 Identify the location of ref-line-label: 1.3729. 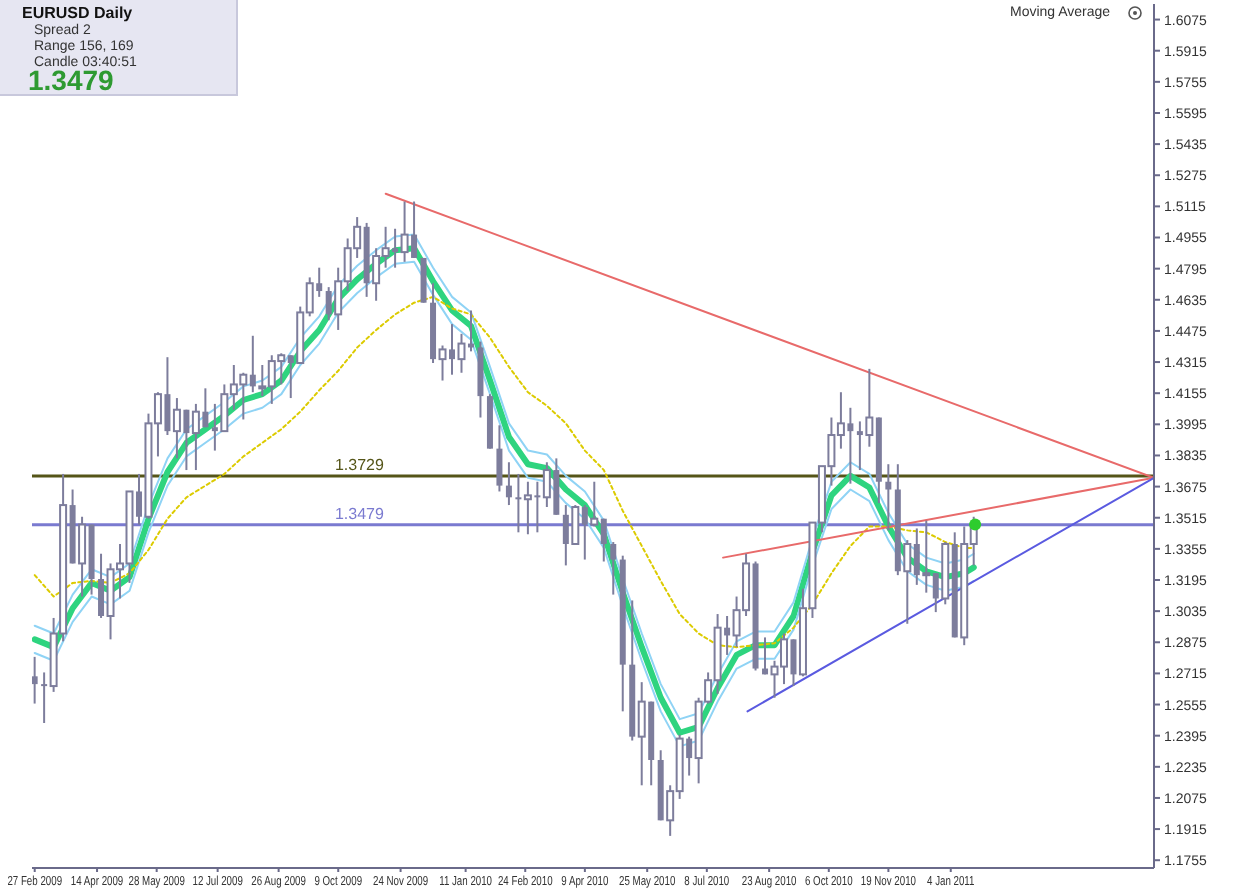
(359, 465).